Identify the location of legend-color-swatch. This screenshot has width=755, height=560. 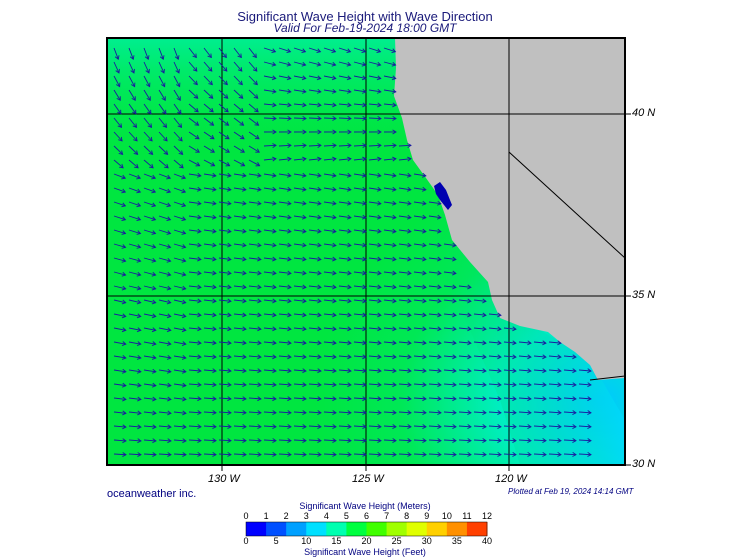
(276, 529).